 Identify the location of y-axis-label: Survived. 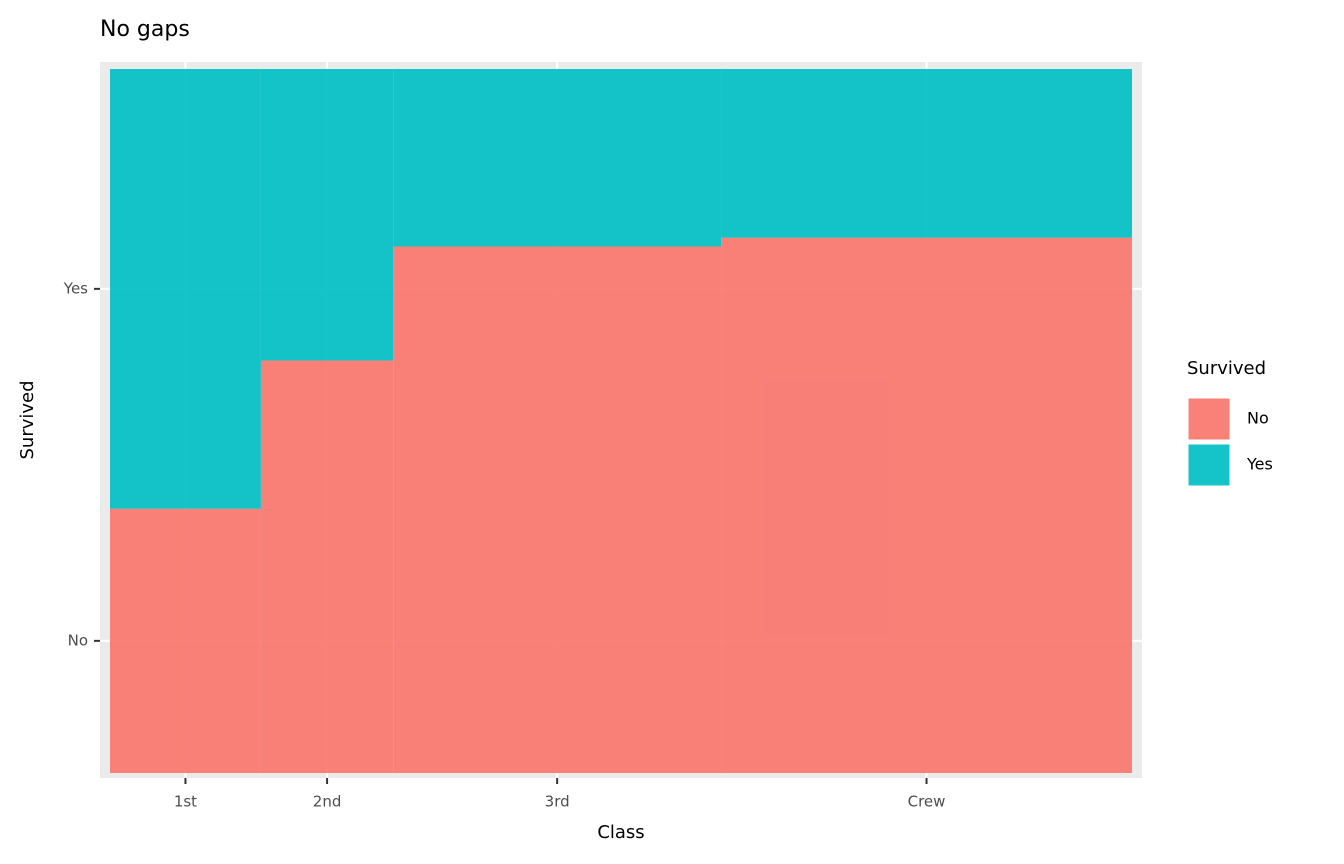
(27, 419).